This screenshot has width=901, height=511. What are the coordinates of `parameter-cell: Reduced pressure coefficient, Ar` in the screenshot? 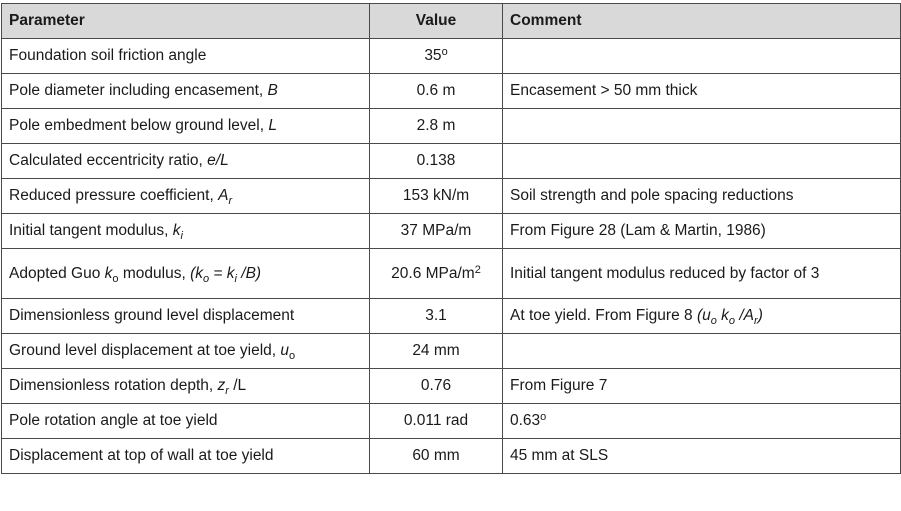 It's located at (185, 196).